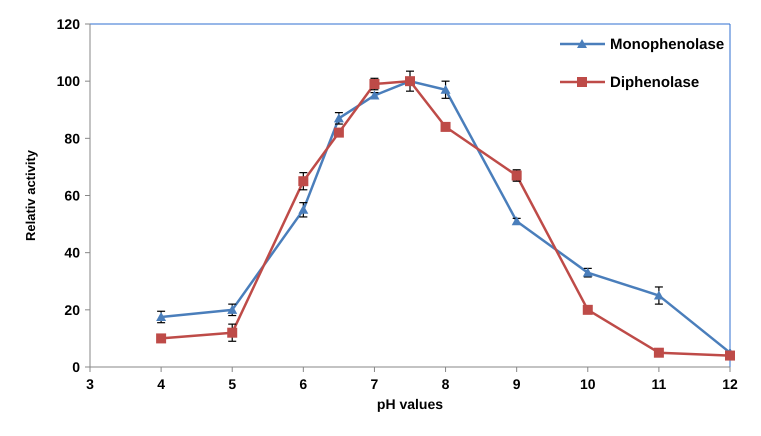  Describe the element at coordinates (72, 252) in the screenshot. I see `y-tick-label: 40` at that location.